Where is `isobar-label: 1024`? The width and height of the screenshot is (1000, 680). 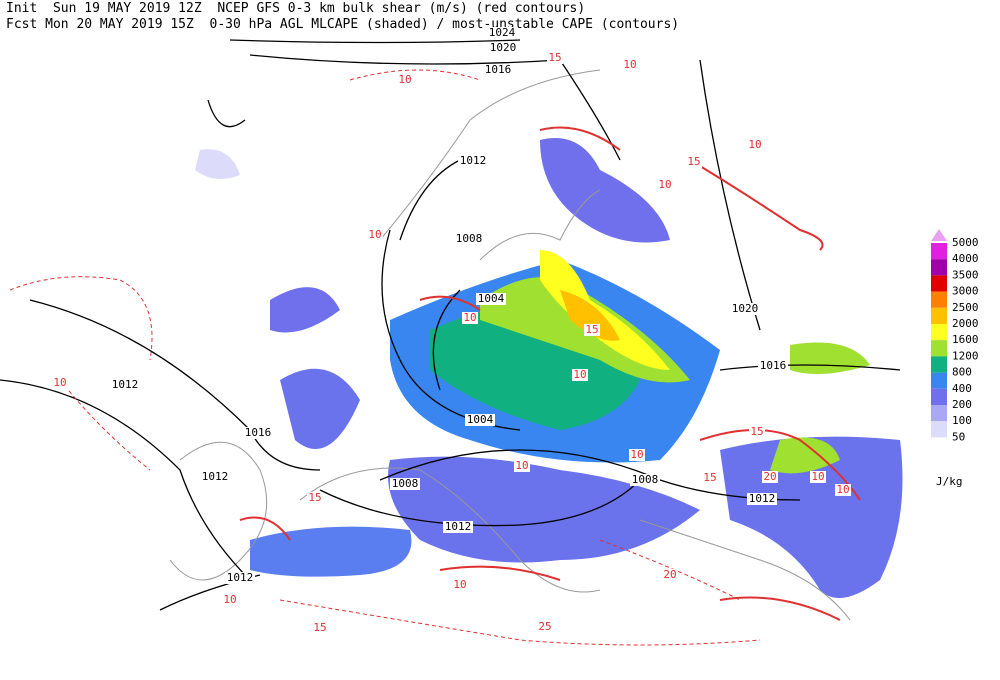
isobar-label: 1024 is located at coordinates (502, 32).